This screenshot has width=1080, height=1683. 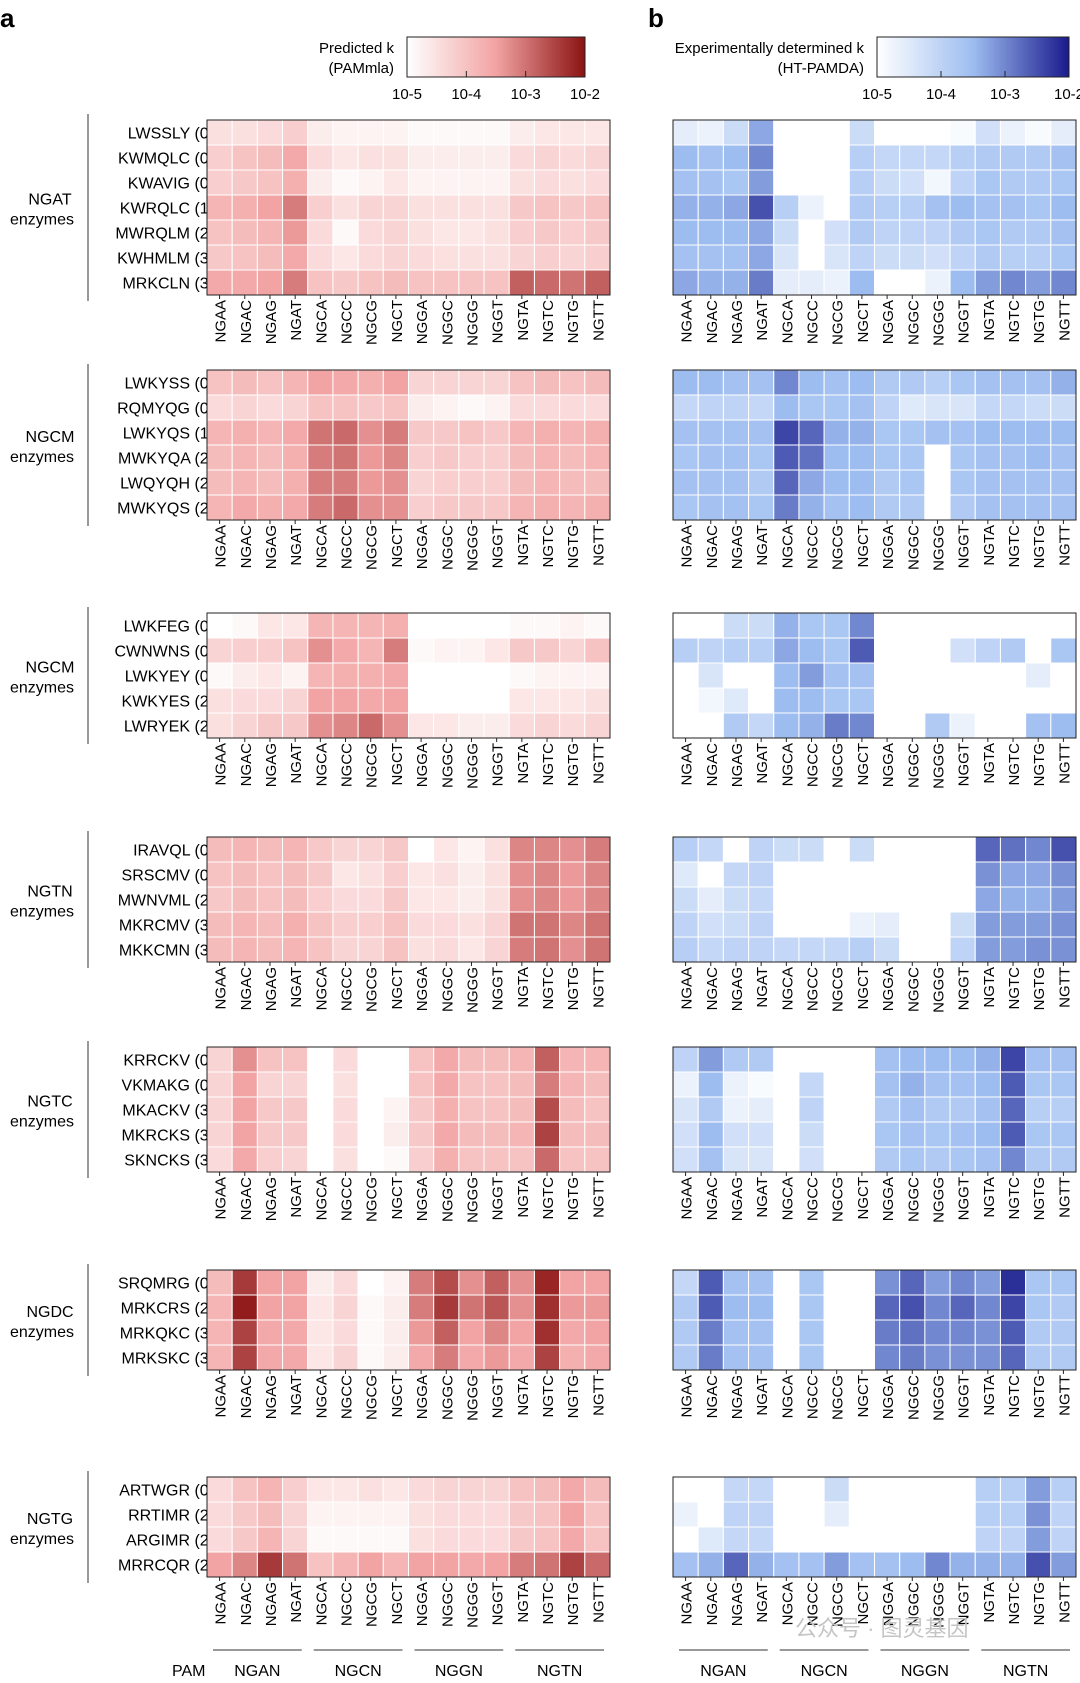 I want to click on group-label: NGDC, so click(x=49, y=1312).